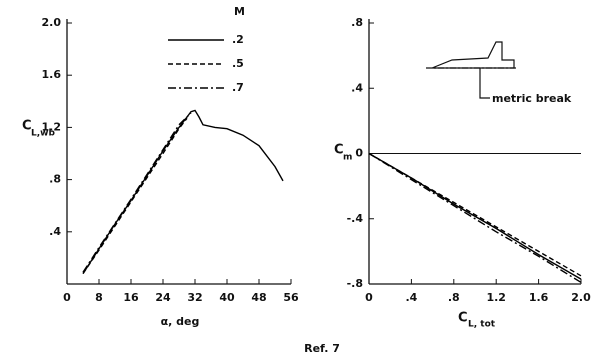 The height and width of the screenshot is (359, 592). What do you see at coordinates (258, 297) in the screenshot?
I see `x-tick-label: 48` at bounding box center [258, 297].